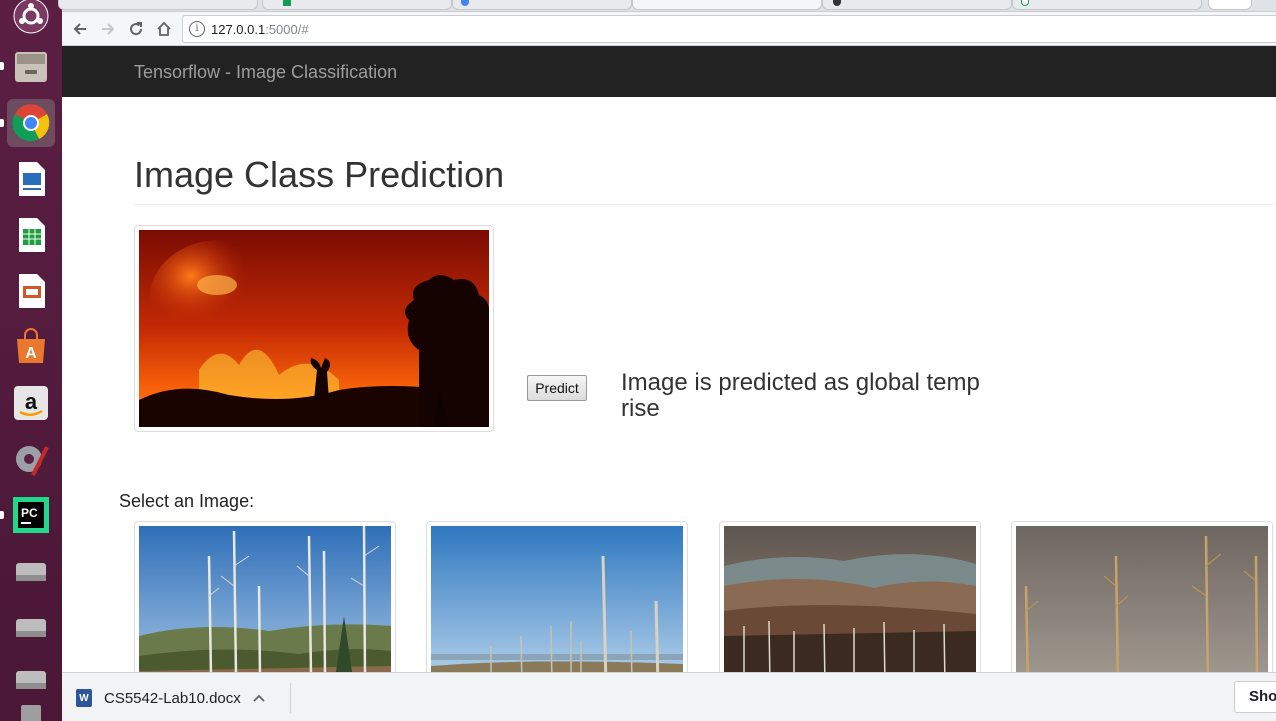 The image size is (1276, 721). I want to click on reload-button, so click(136, 29).